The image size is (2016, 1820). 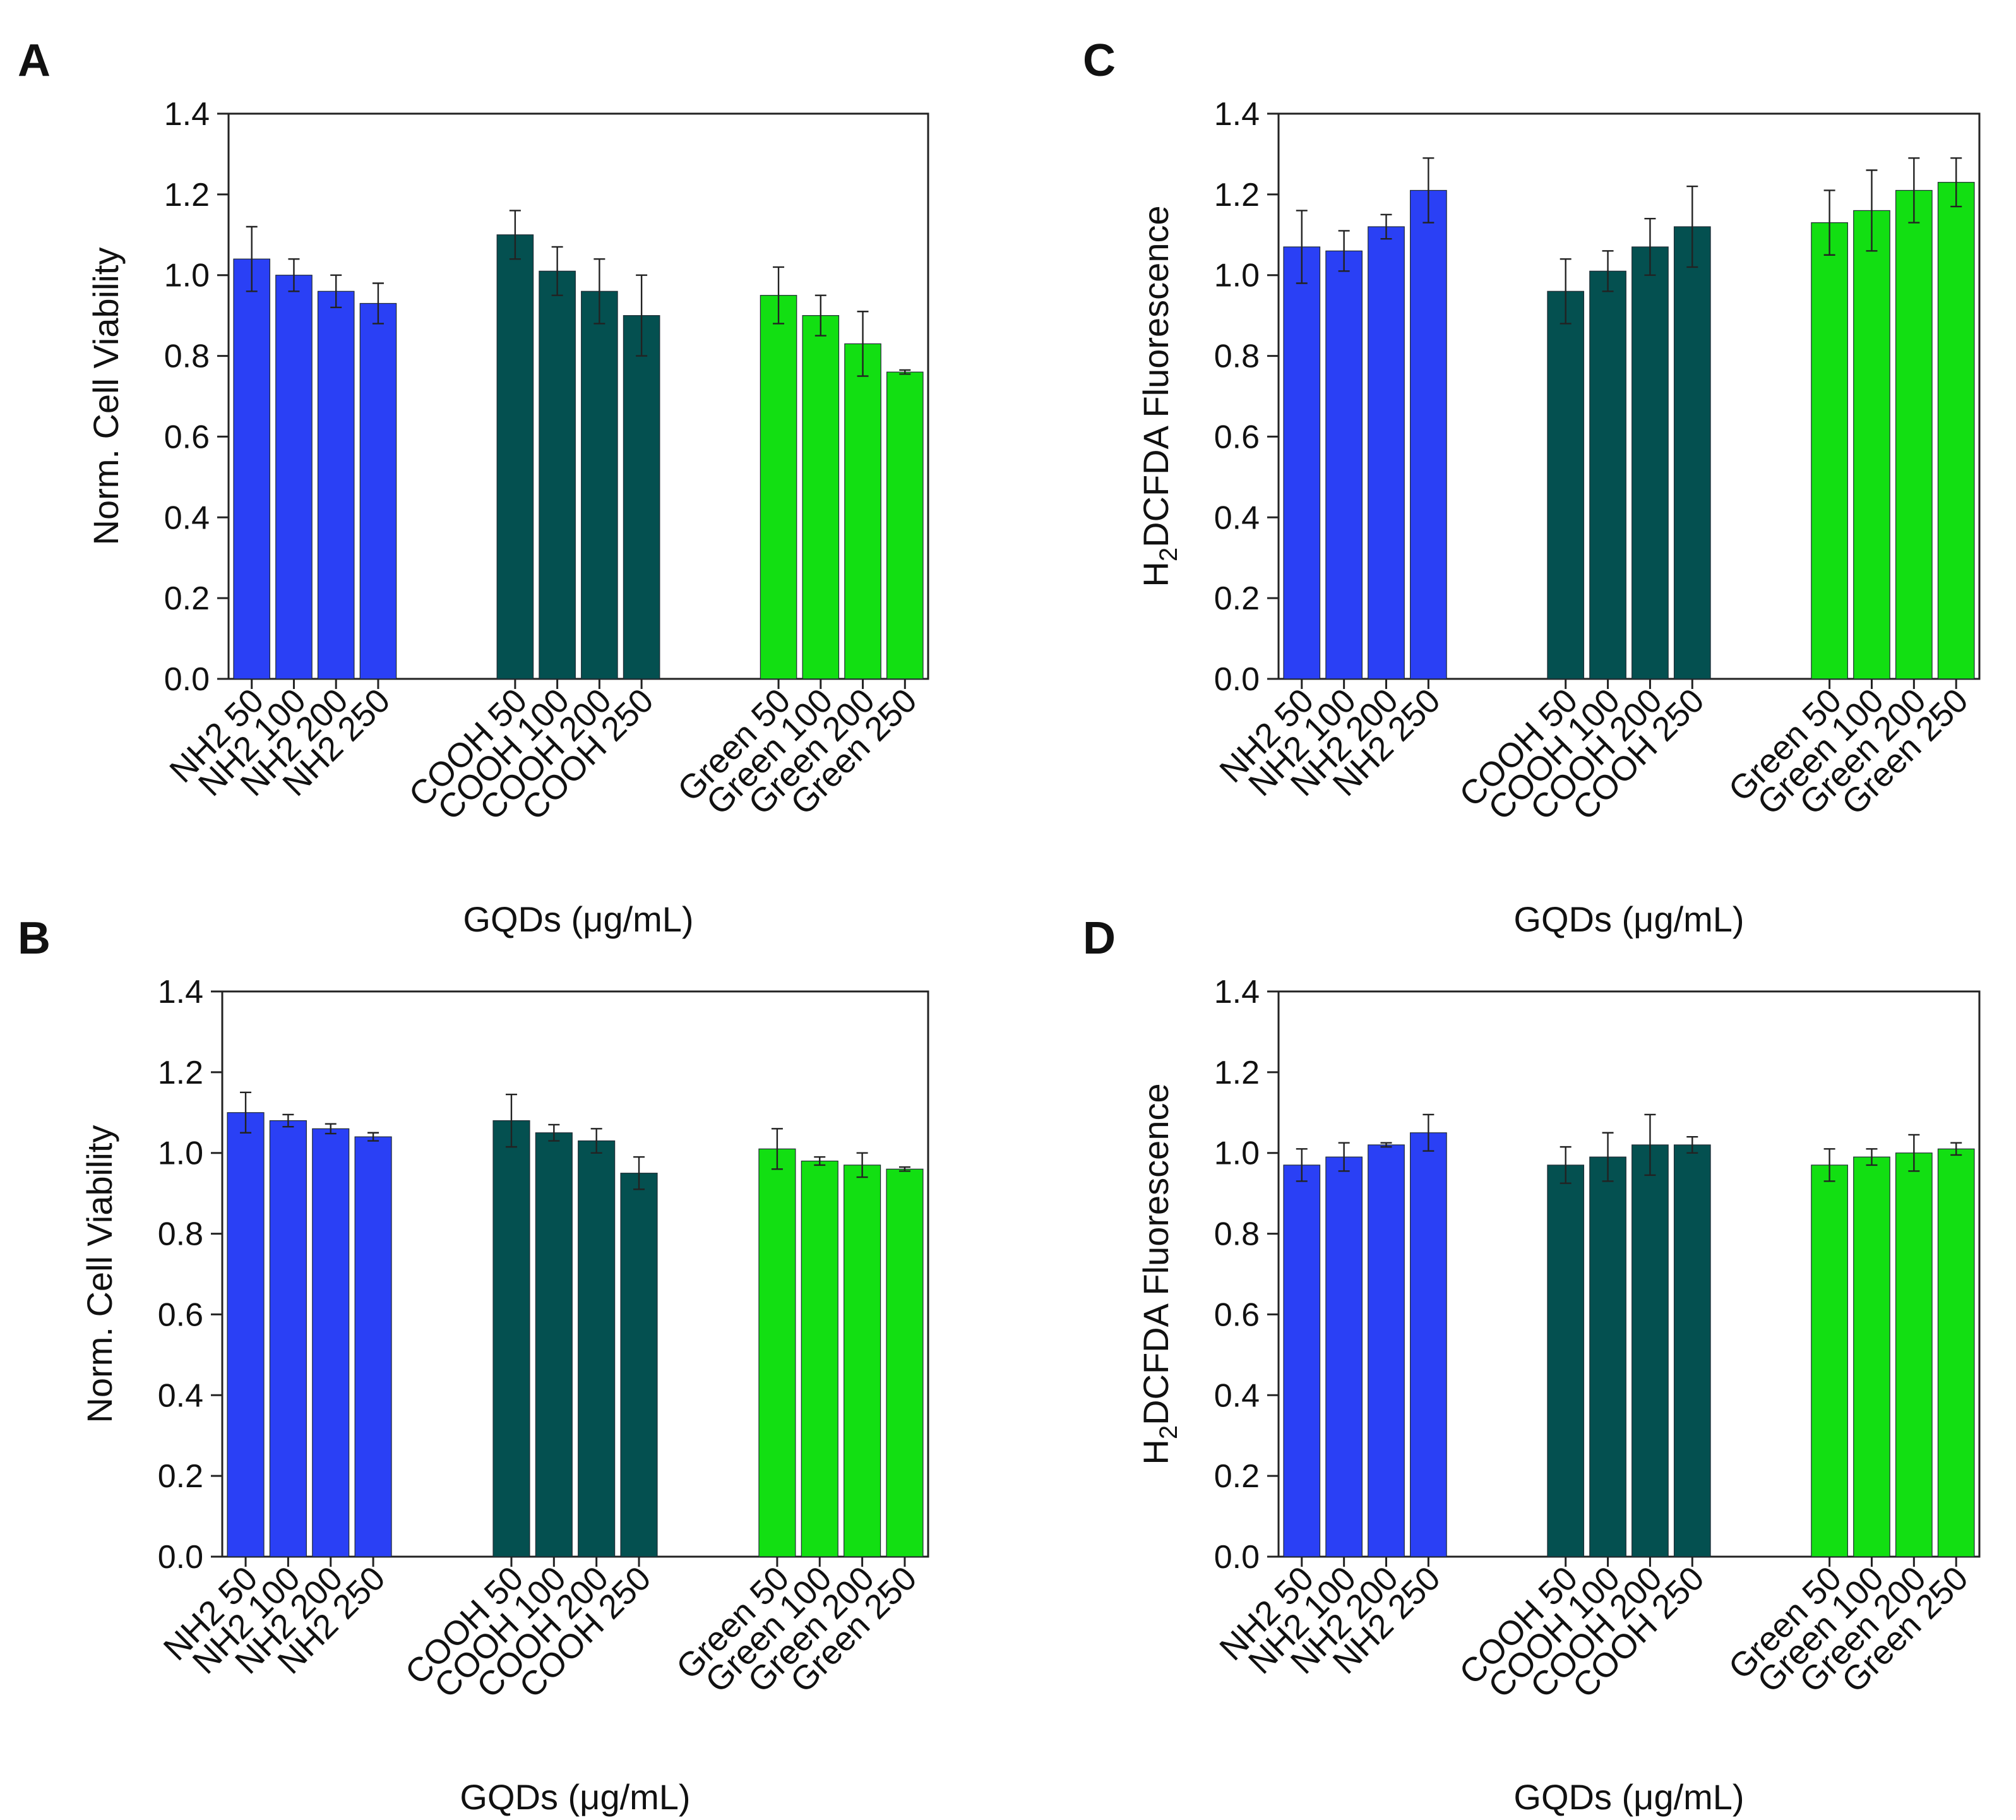 I want to click on panel-letter: C, so click(x=1099, y=60).